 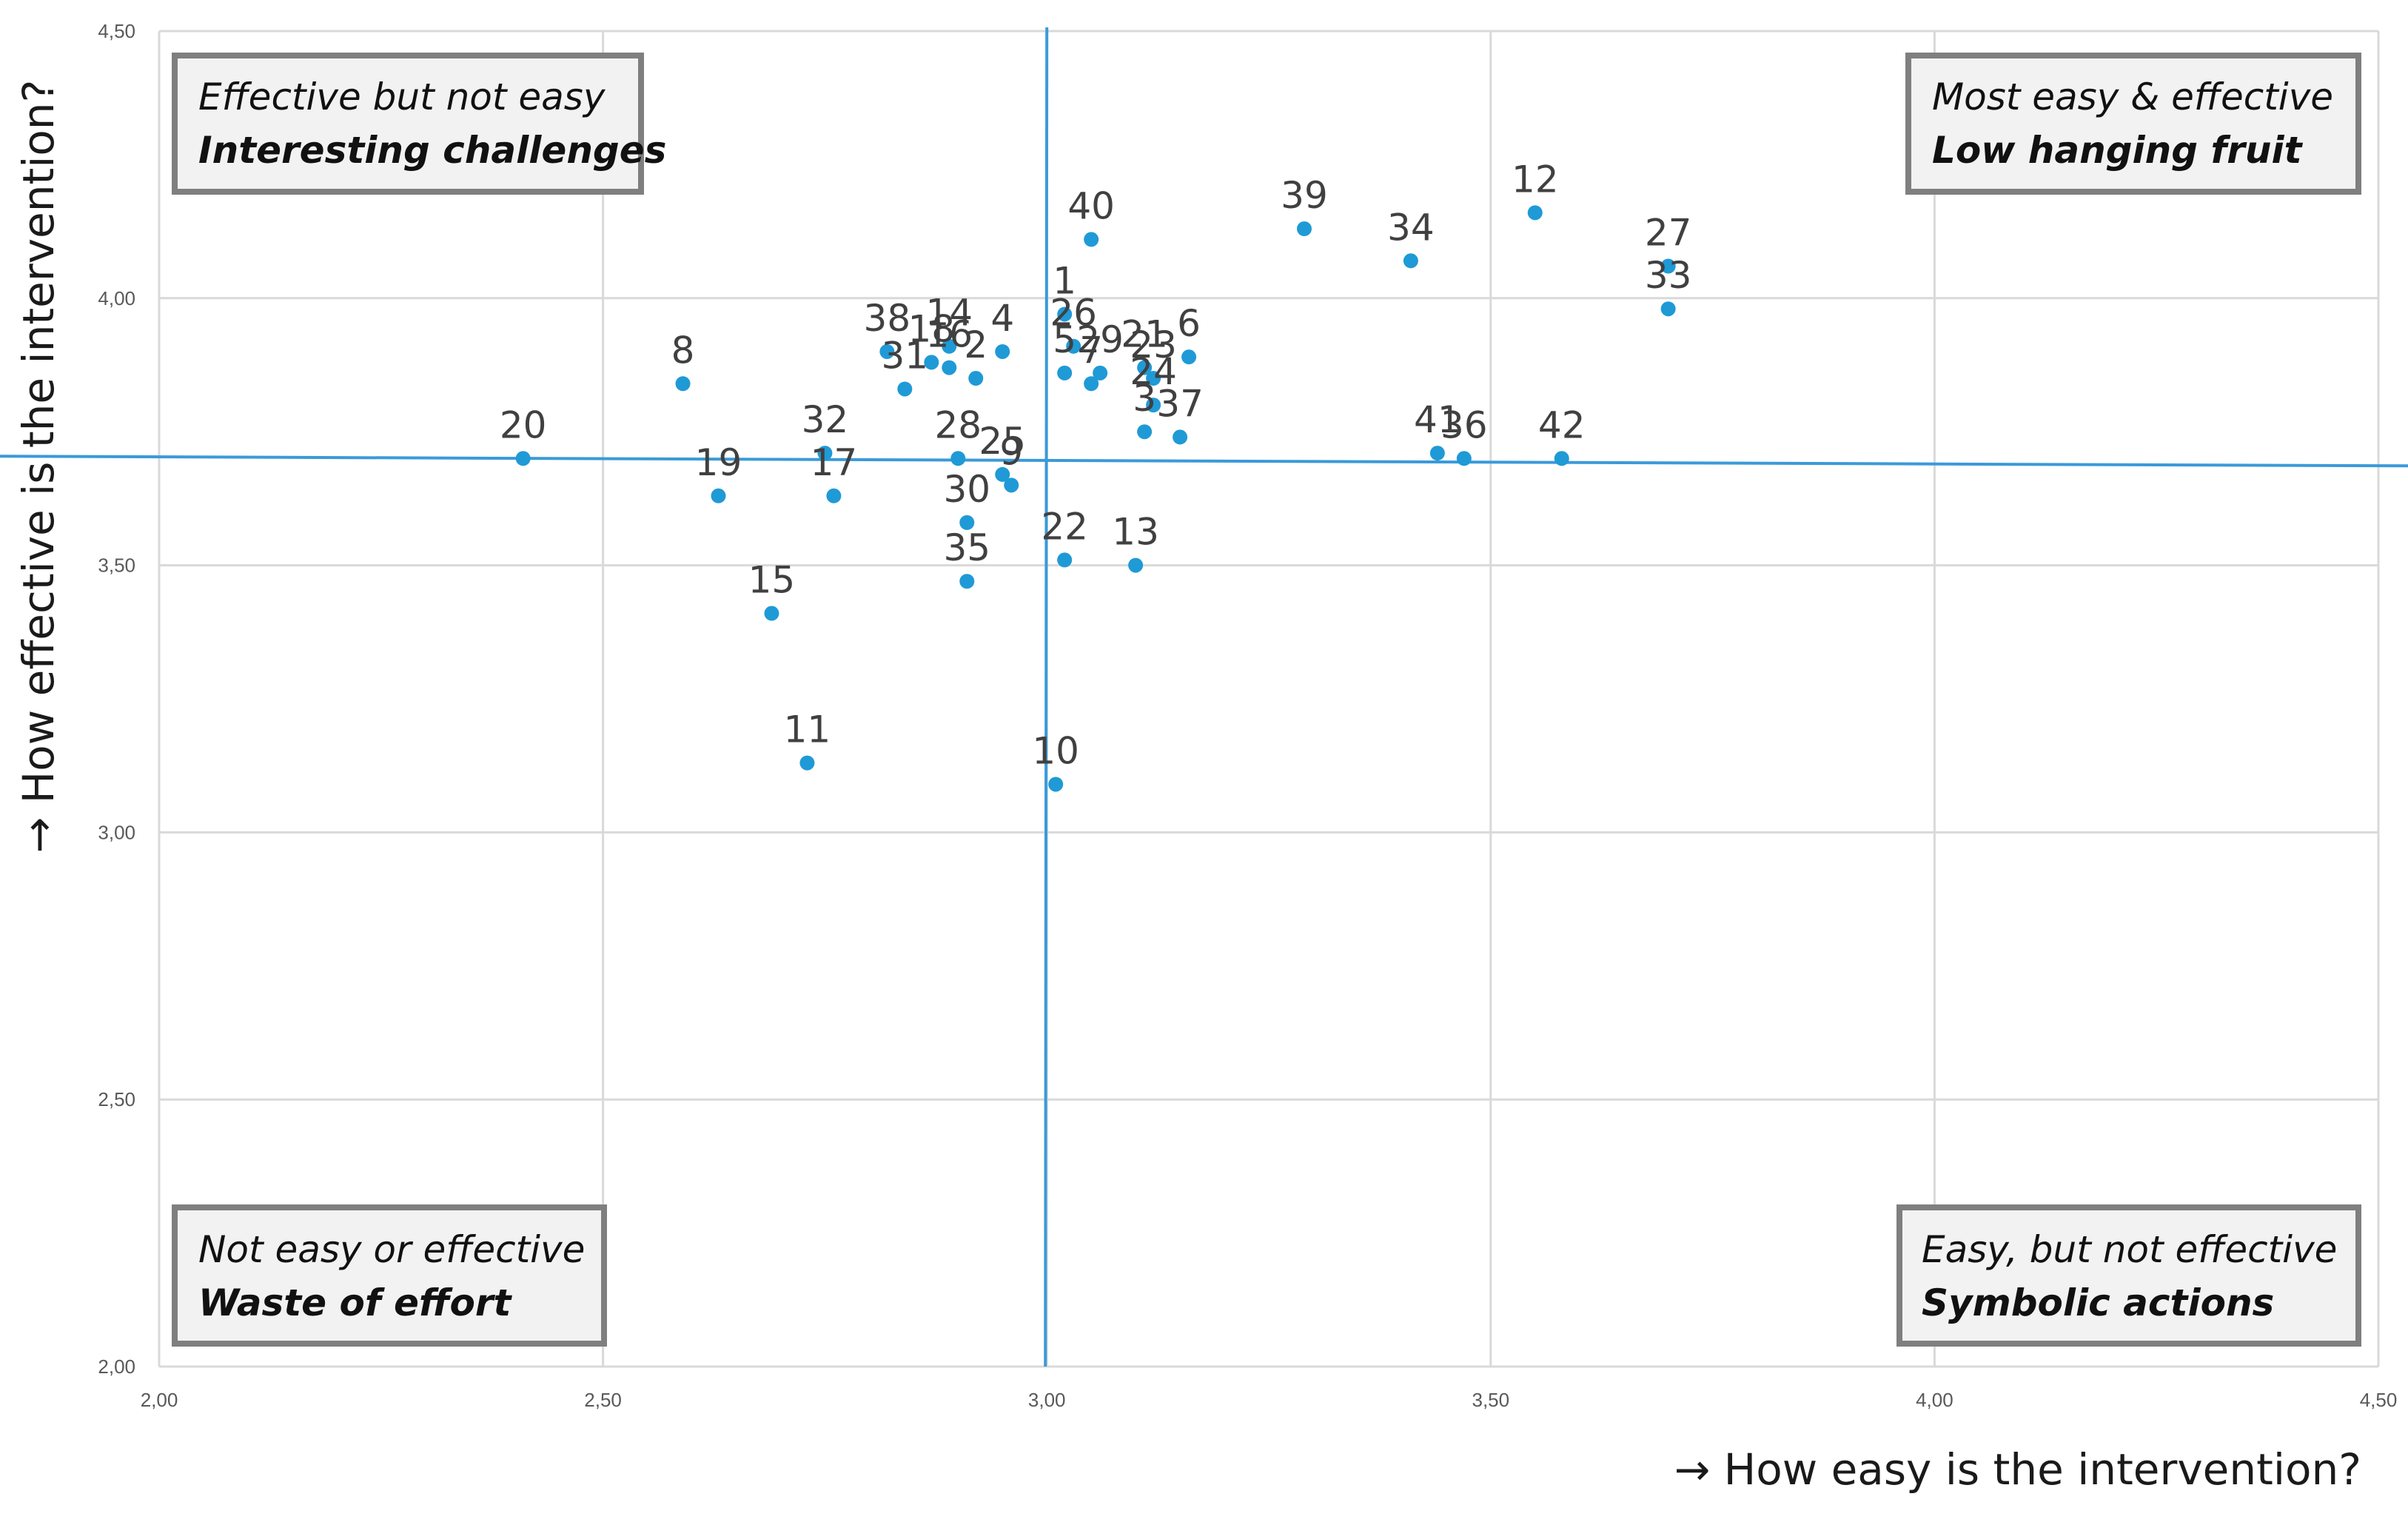 What do you see at coordinates (355, 1302) in the screenshot?
I see `quadrant-bottom-left-line2: Waste of effort` at bounding box center [355, 1302].